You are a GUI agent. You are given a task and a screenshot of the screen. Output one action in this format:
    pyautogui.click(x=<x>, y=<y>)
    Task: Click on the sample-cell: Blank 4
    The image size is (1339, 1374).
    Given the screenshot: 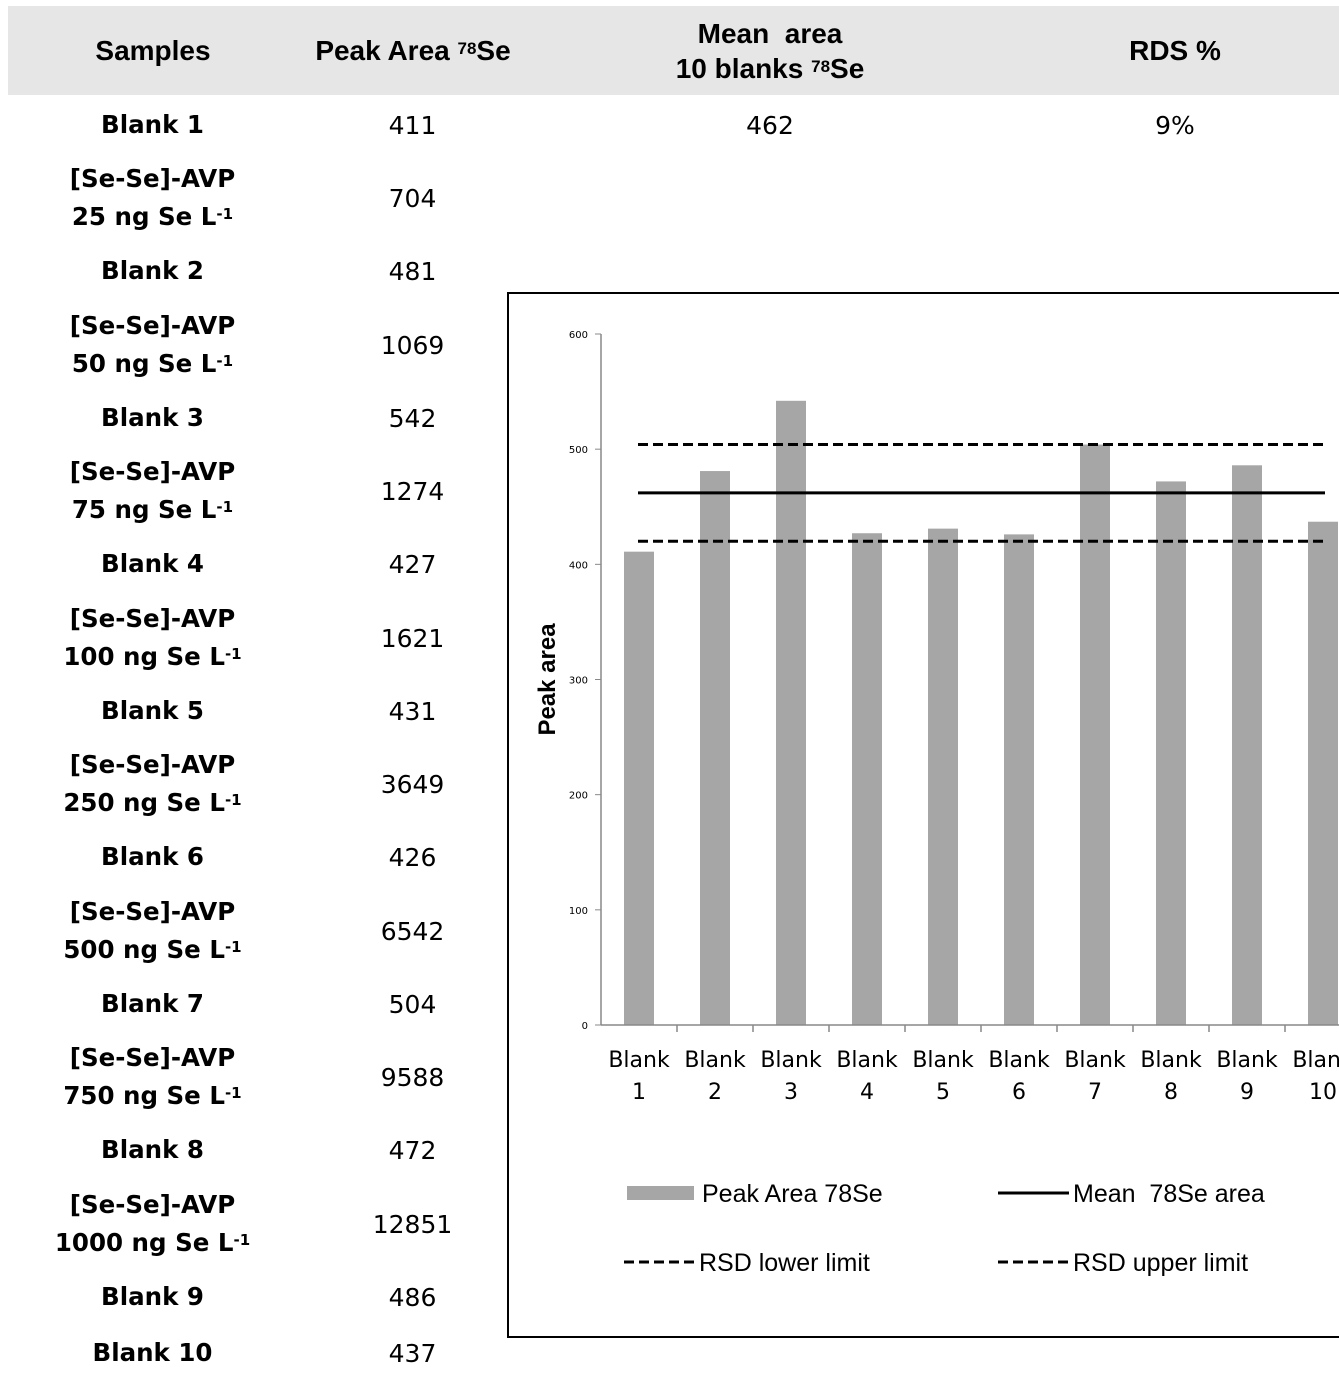 What is the action you would take?
    pyautogui.click(x=152, y=564)
    